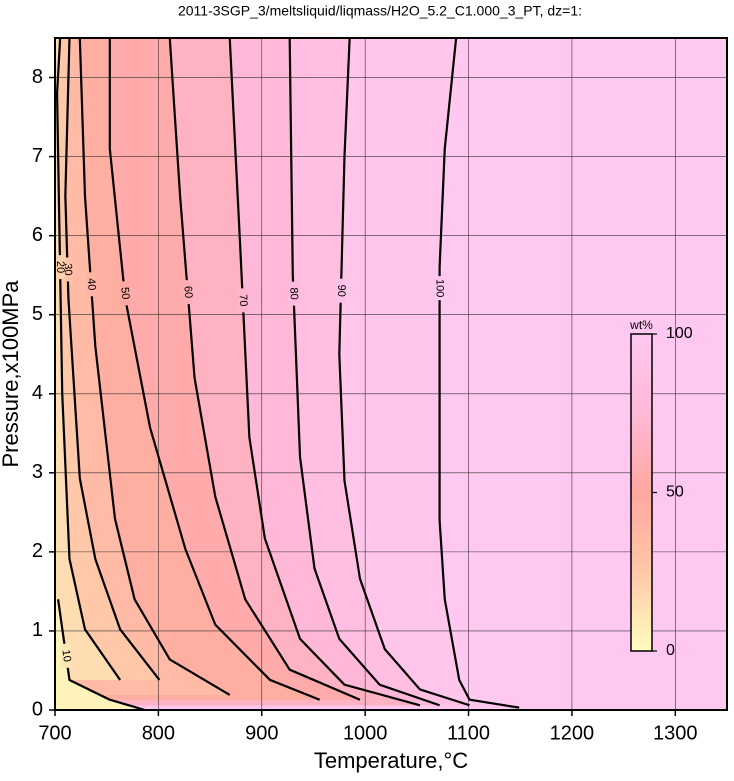 This screenshot has height=781, width=734. I want to click on y-tick-label: 4, so click(37, 393).